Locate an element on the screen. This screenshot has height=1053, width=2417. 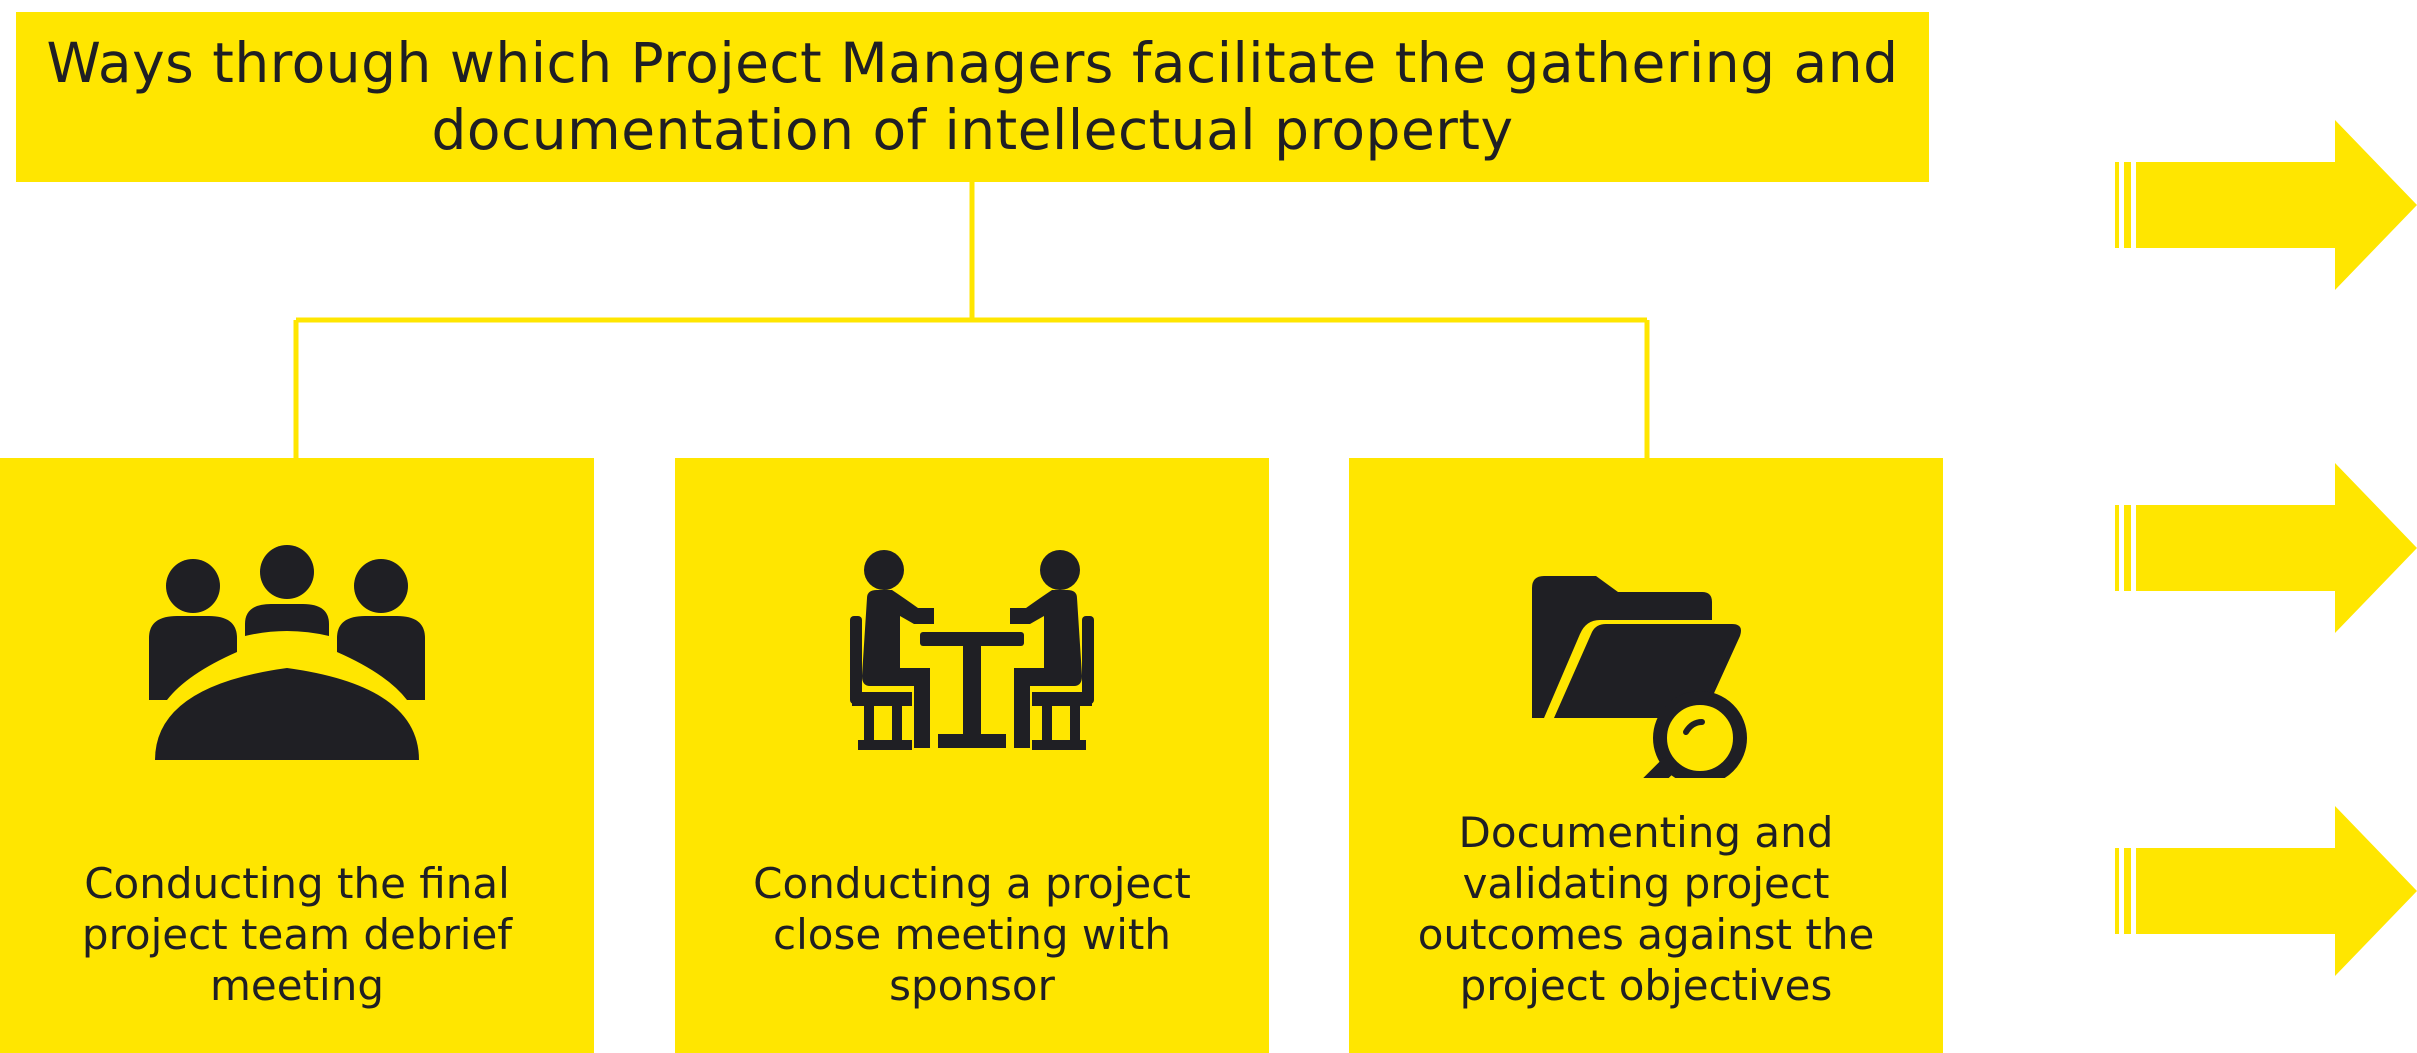
team-meeting-icon is located at coordinates (287, 652).